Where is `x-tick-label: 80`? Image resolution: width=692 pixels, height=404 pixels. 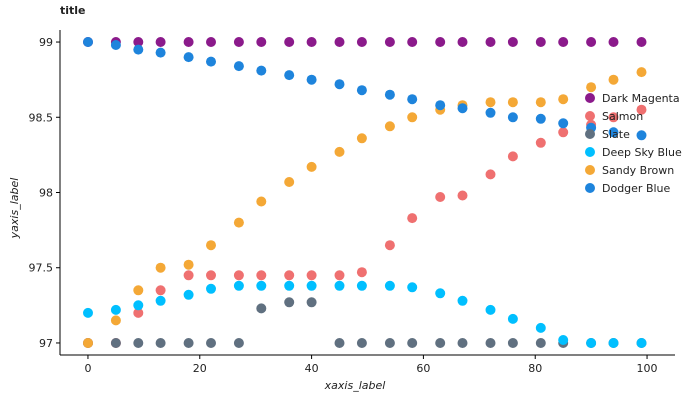 x-tick-label: 80 is located at coordinates (535, 368).